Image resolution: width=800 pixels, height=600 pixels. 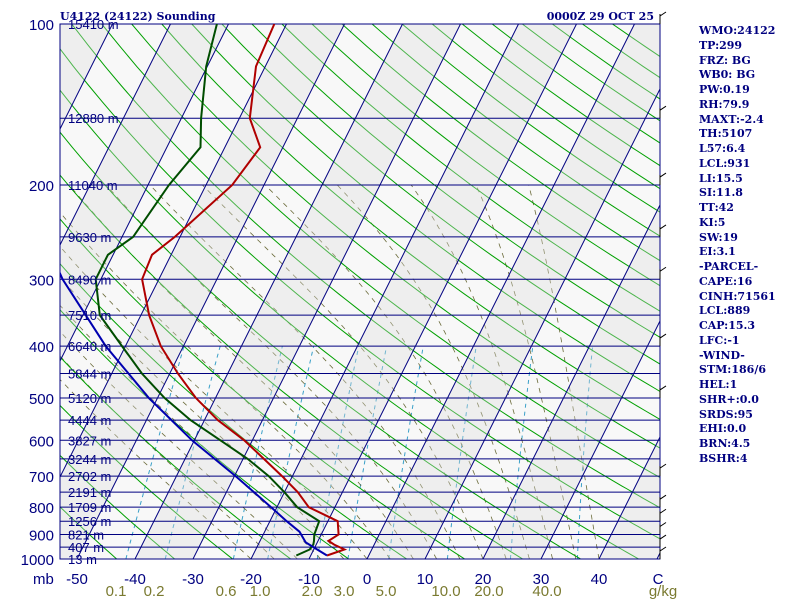 What do you see at coordinates (260, 591) in the screenshot?
I see `mixing-ratio-tick-label: 1.0` at bounding box center [260, 591].